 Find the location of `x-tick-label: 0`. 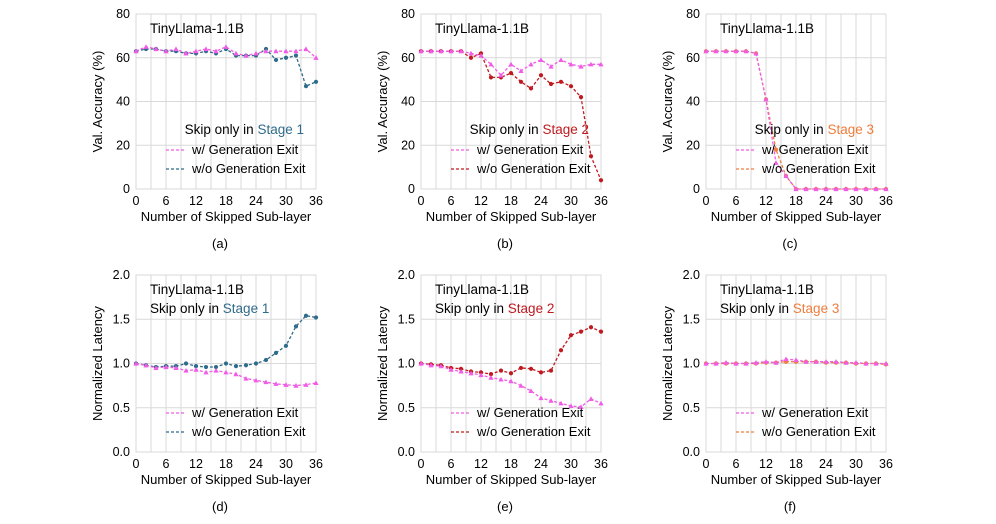

x-tick-label: 0 is located at coordinates (421, 201).